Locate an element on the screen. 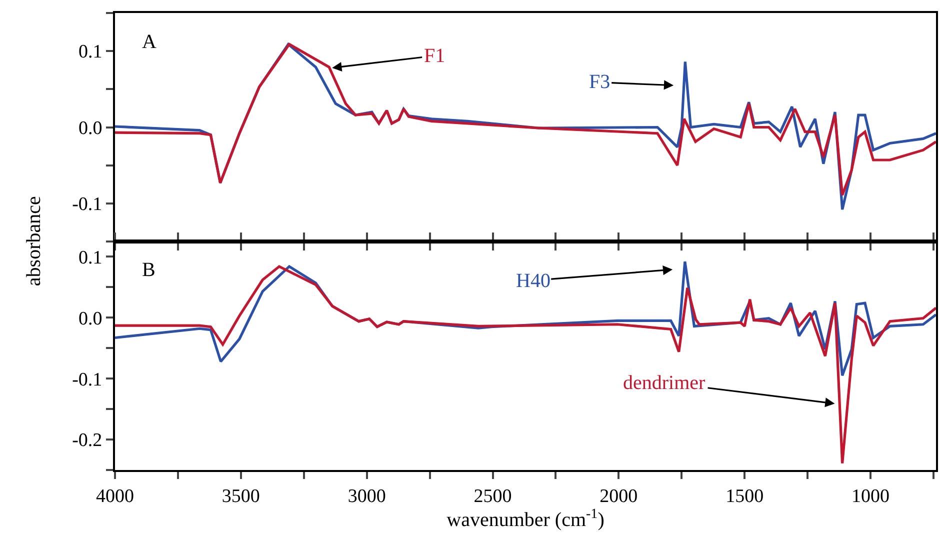 This screenshot has width=941, height=544. x-axis-title: wavenumber (cm$^{-1}$) is located at coordinates (525, 519).